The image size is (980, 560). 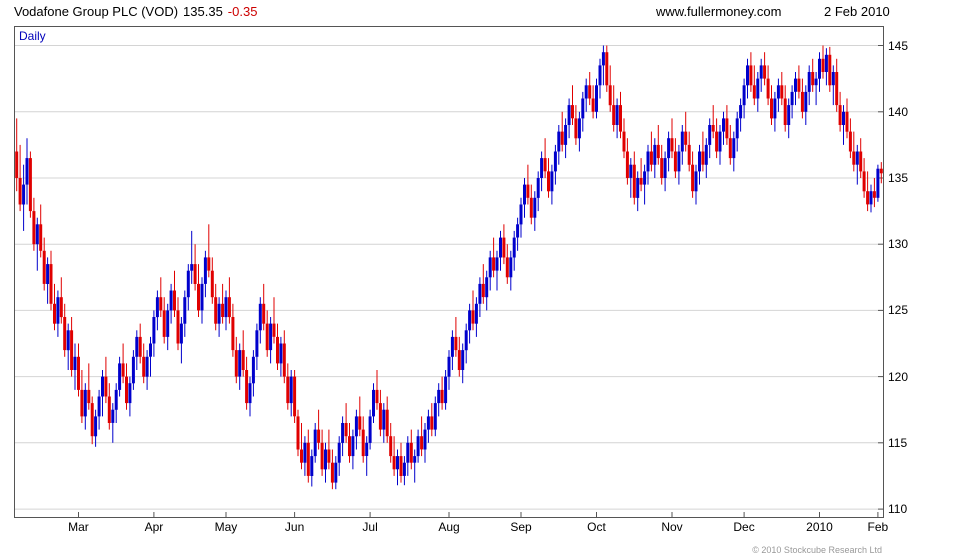 I want to click on x-axis-label: May, so click(x=226, y=527).